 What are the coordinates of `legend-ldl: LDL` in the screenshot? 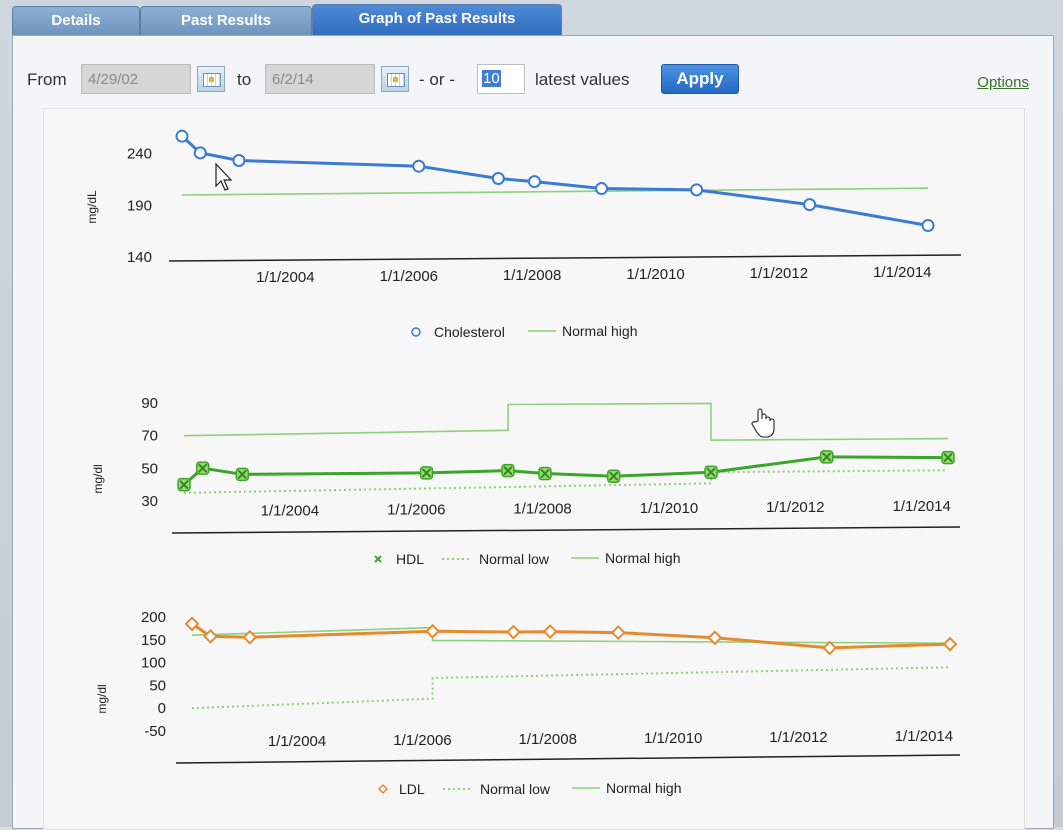 It's located at (412, 789).